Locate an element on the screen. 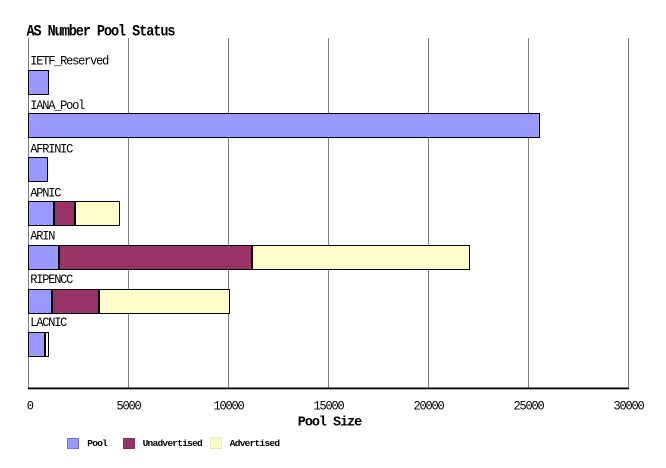  svg-text: Unadvertised is located at coordinates (173, 443).